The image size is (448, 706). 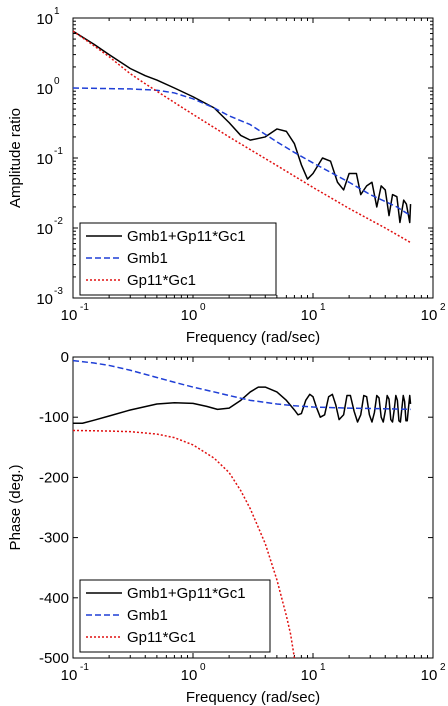 I want to click on y-axis-label: Phase (deg.), so click(x=15, y=508).